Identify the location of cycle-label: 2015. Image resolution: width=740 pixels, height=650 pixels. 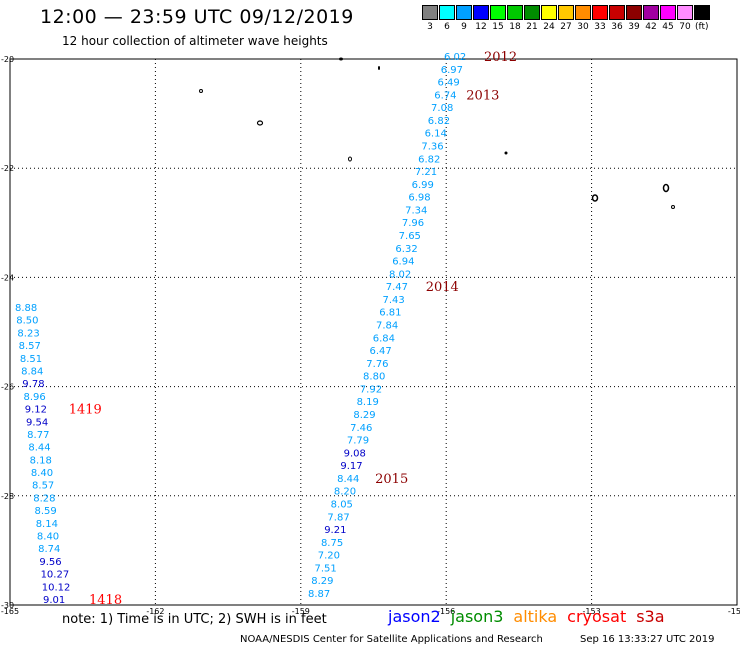
(391, 479).